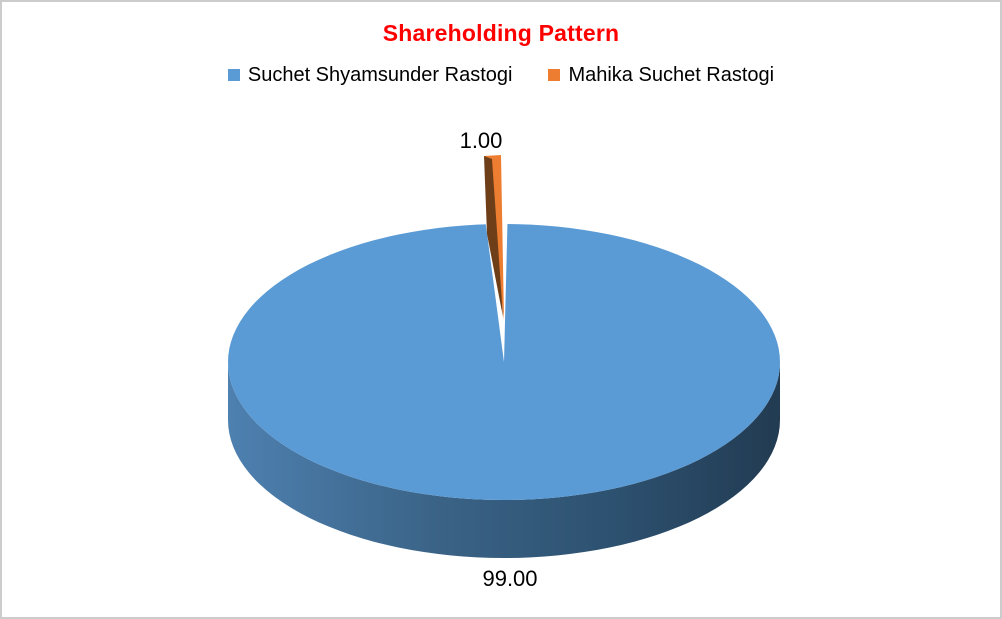 The width and height of the screenshot is (1002, 619). I want to click on data-label-majority: 99.00, so click(509, 578).